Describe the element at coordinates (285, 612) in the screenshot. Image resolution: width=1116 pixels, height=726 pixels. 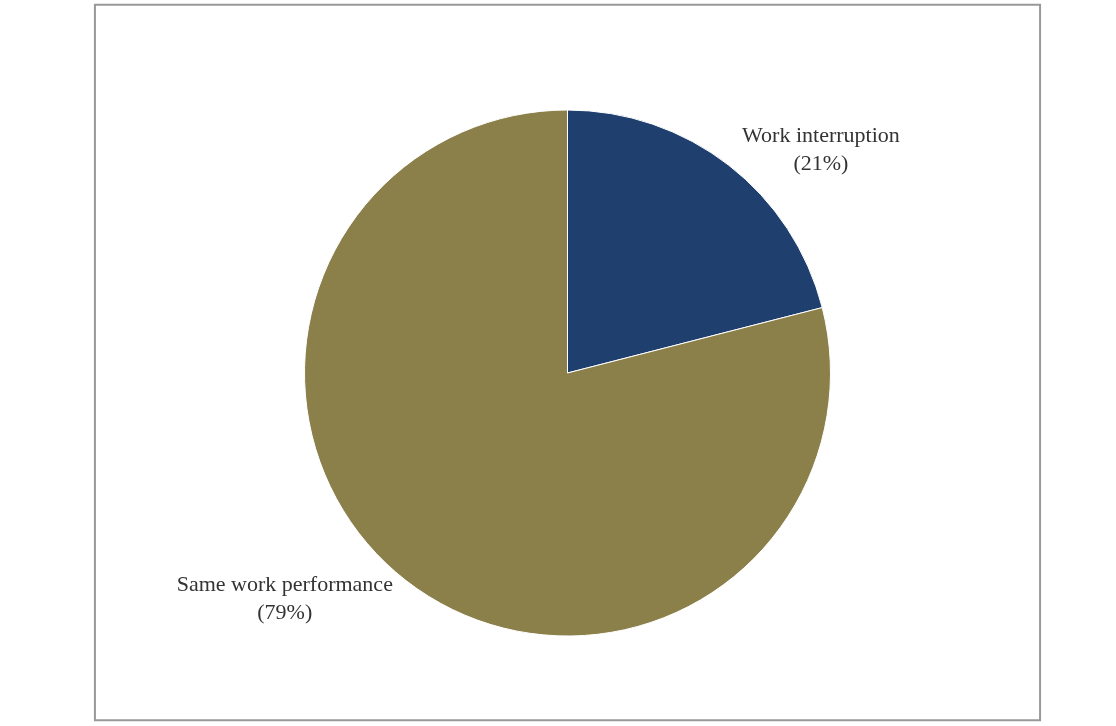
I see `data-label: (79%)` at that location.